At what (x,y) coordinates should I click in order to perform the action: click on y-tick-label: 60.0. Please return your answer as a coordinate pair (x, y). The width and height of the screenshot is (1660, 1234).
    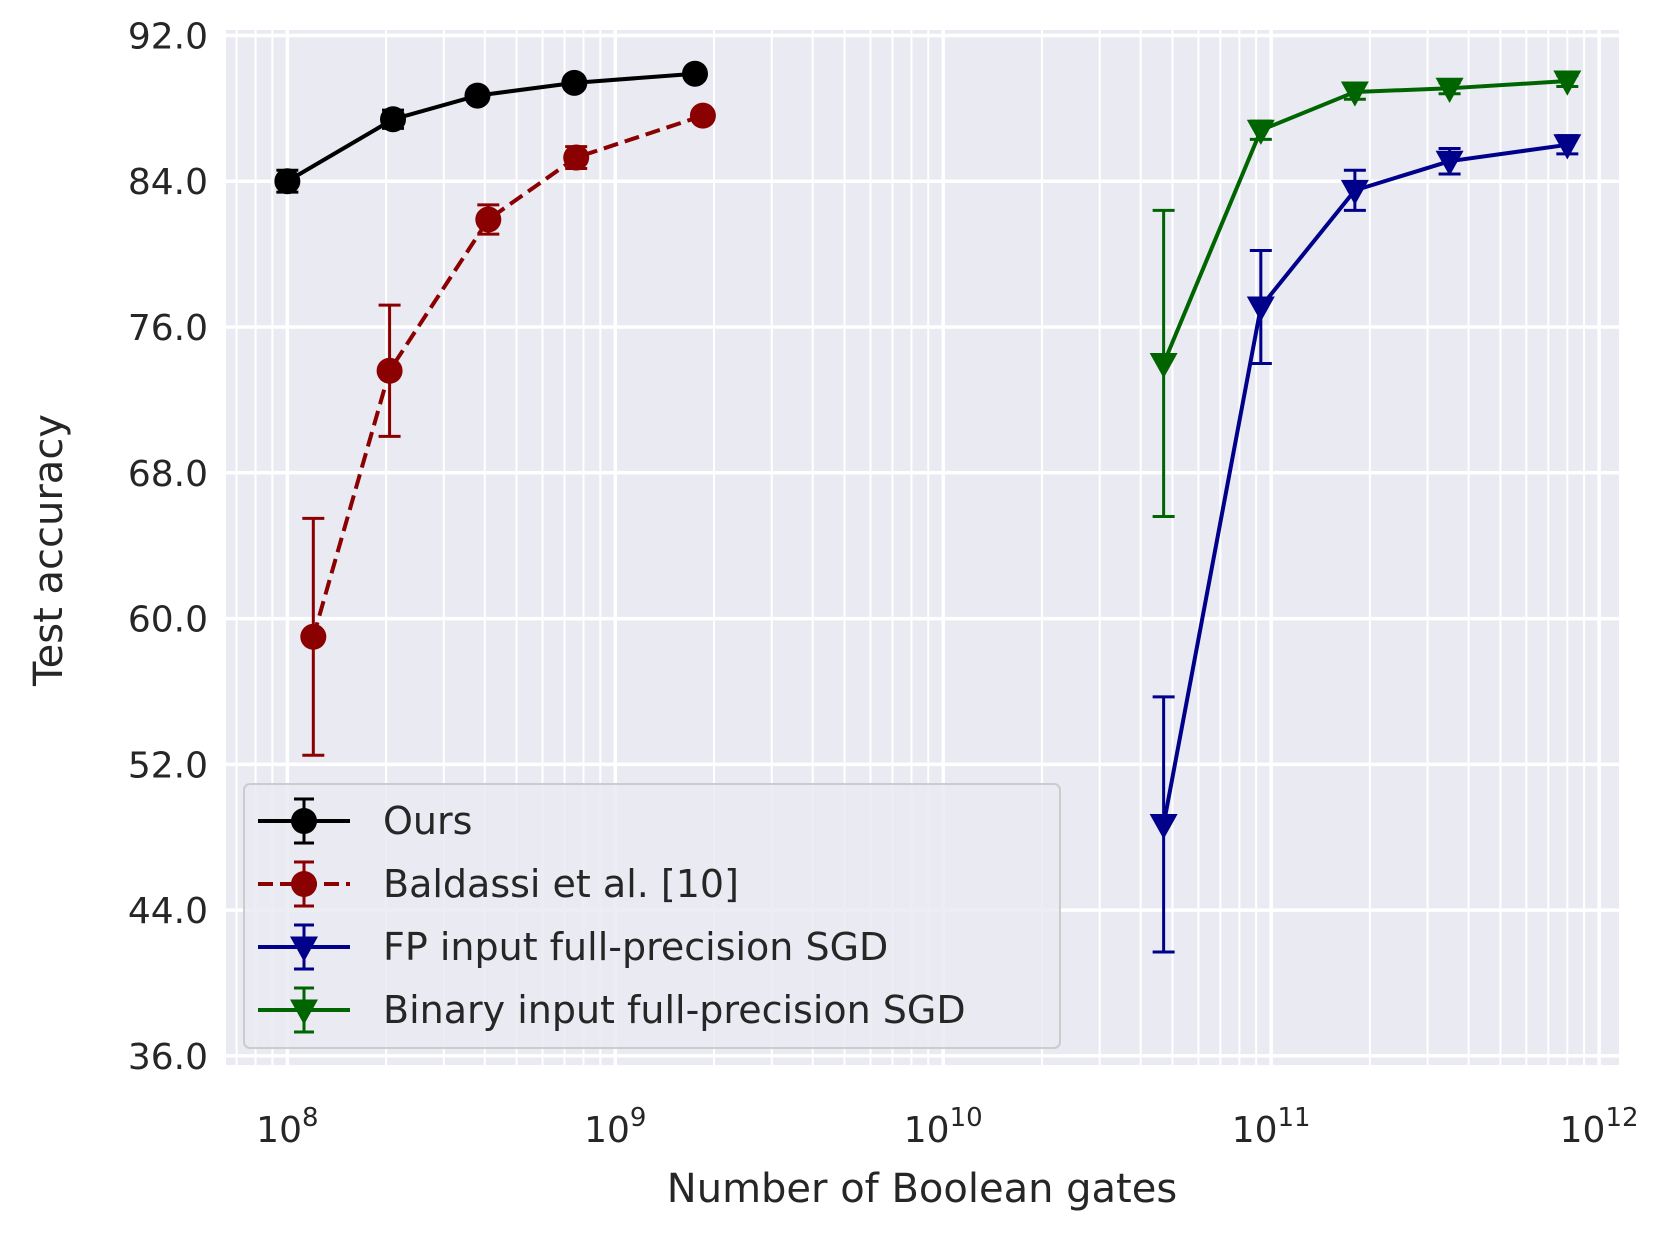
    Looking at the image, I should click on (168, 620).